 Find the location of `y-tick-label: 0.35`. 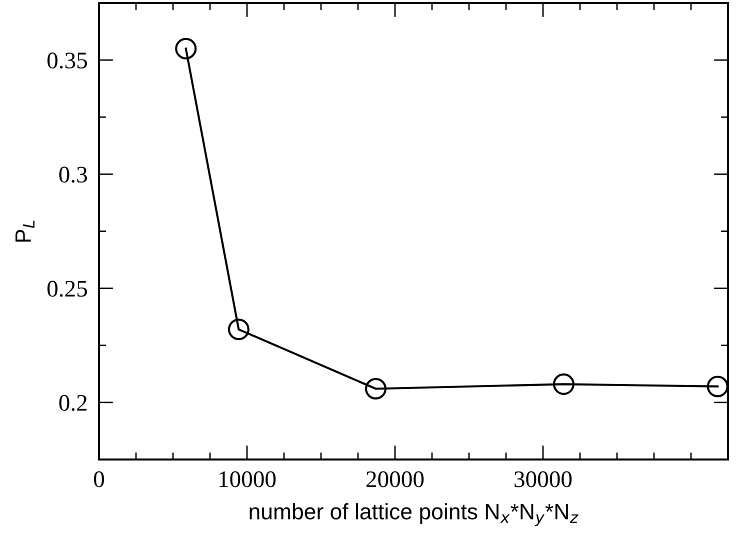

y-tick-label: 0.35 is located at coordinates (67, 60).